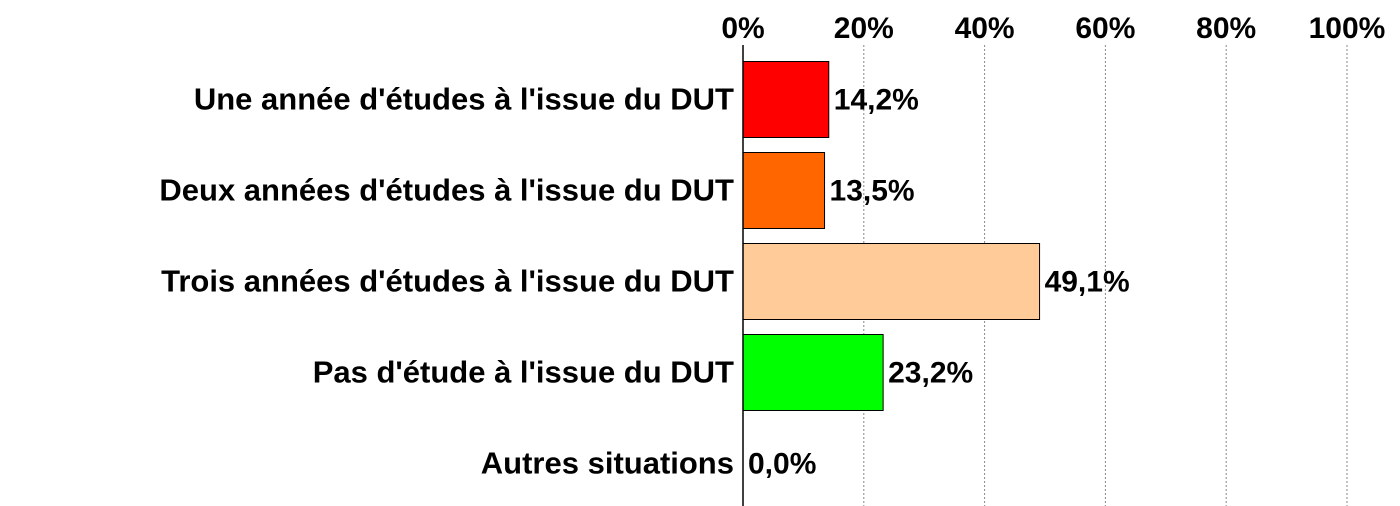 This screenshot has width=1400, height=506. What do you see at coordinates (742, 28) in the screenshot?
I see `x-tick-label: 0%` at bounding box center [742, 28].